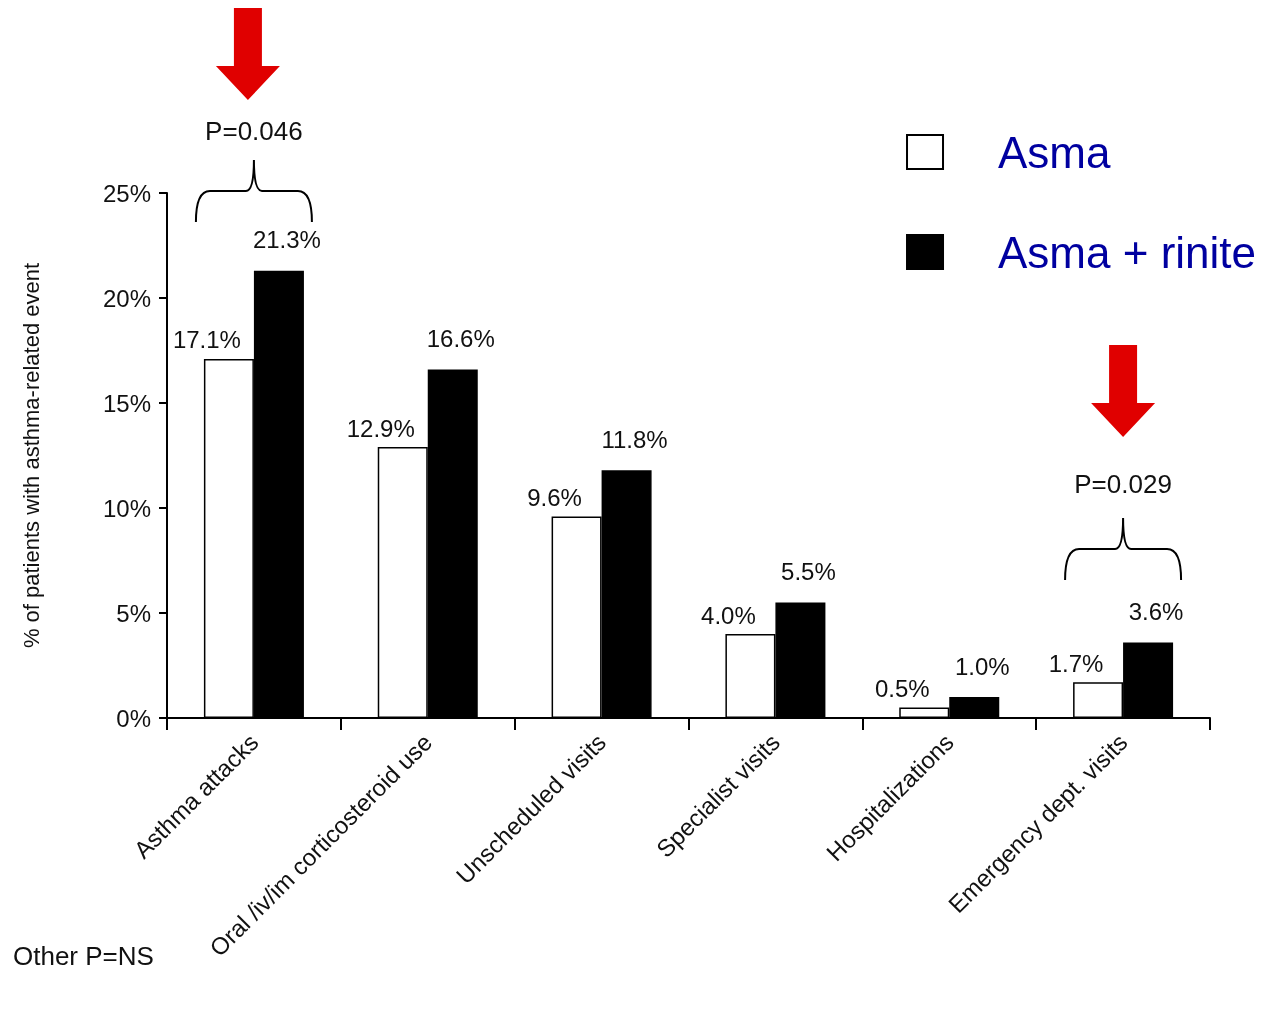 The height and width of the screenshot is (1012, 1266). I want to click on data-label: 1.0%, so click(982, 666).